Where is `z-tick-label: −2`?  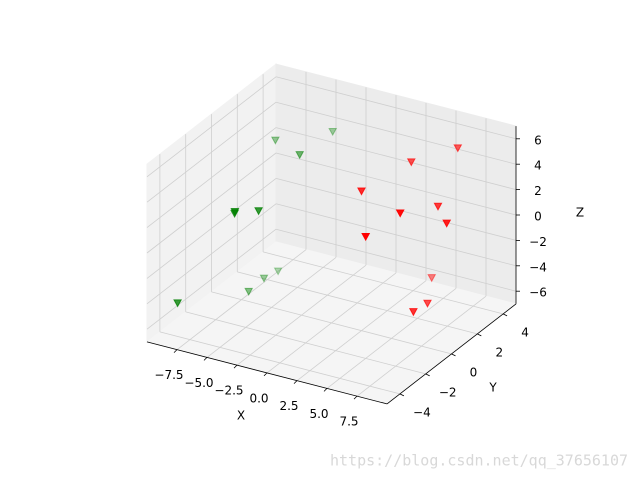 z-tick-label: −2 is located at coordinates (538, 242).